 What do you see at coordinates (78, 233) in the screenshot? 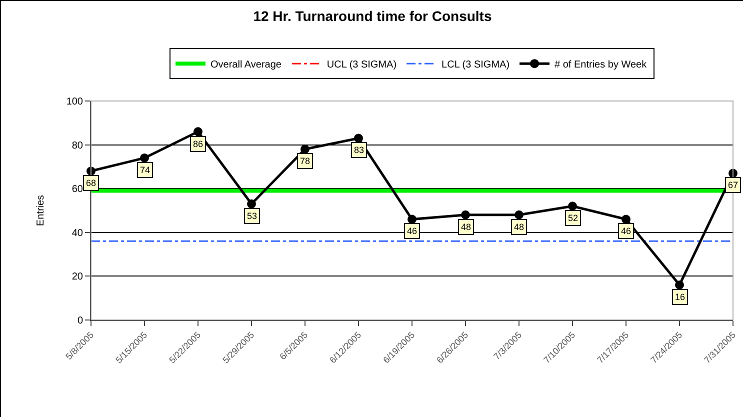
I see `y-tick-label: 40` at bounding box center [78, 233].